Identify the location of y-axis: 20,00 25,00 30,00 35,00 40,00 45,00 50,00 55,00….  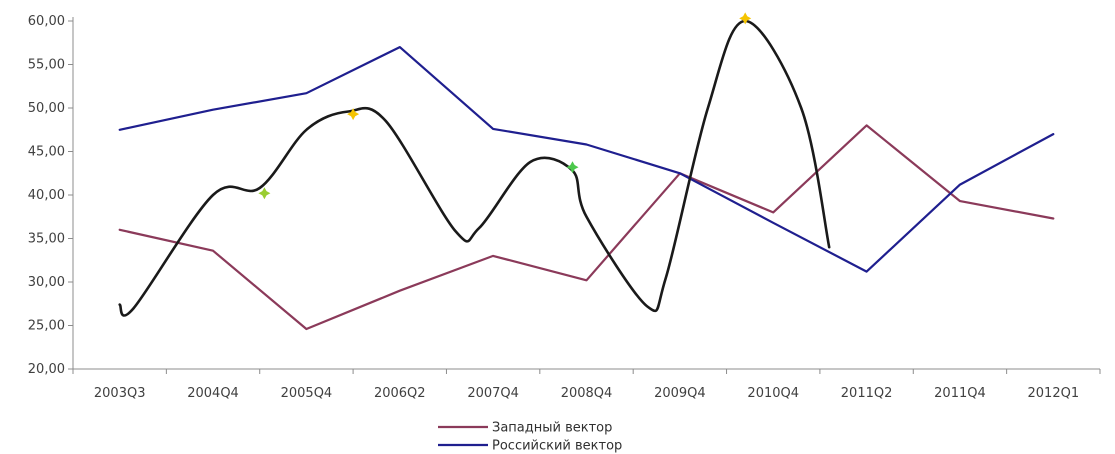
(51, 195).